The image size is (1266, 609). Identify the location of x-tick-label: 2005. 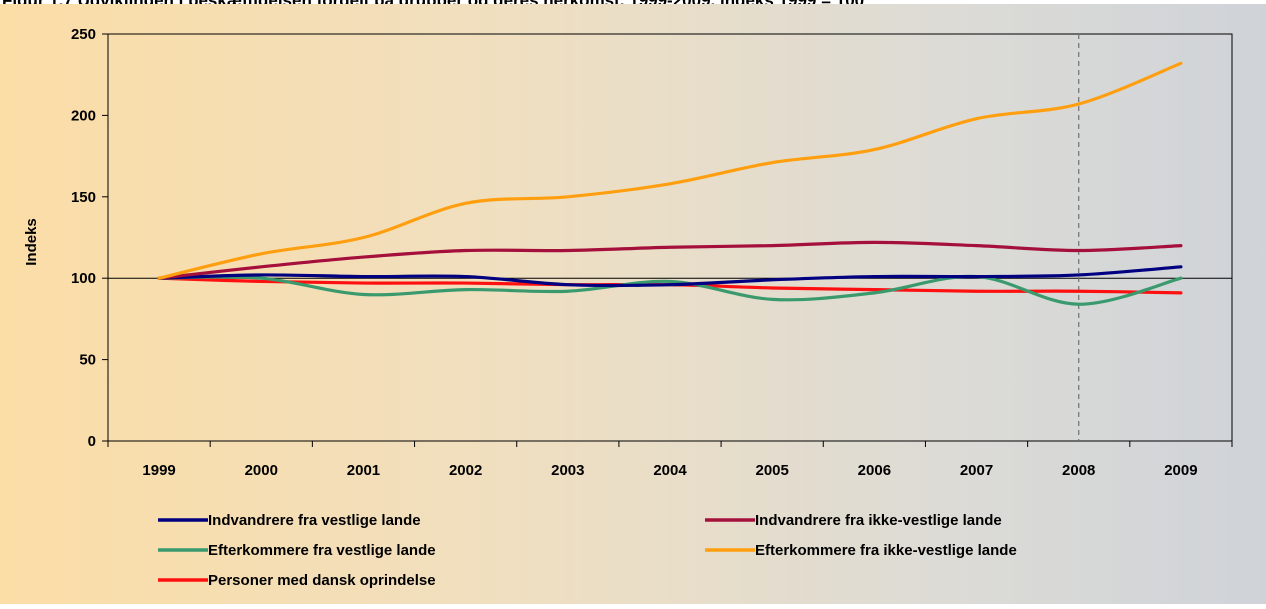
(771, 470).